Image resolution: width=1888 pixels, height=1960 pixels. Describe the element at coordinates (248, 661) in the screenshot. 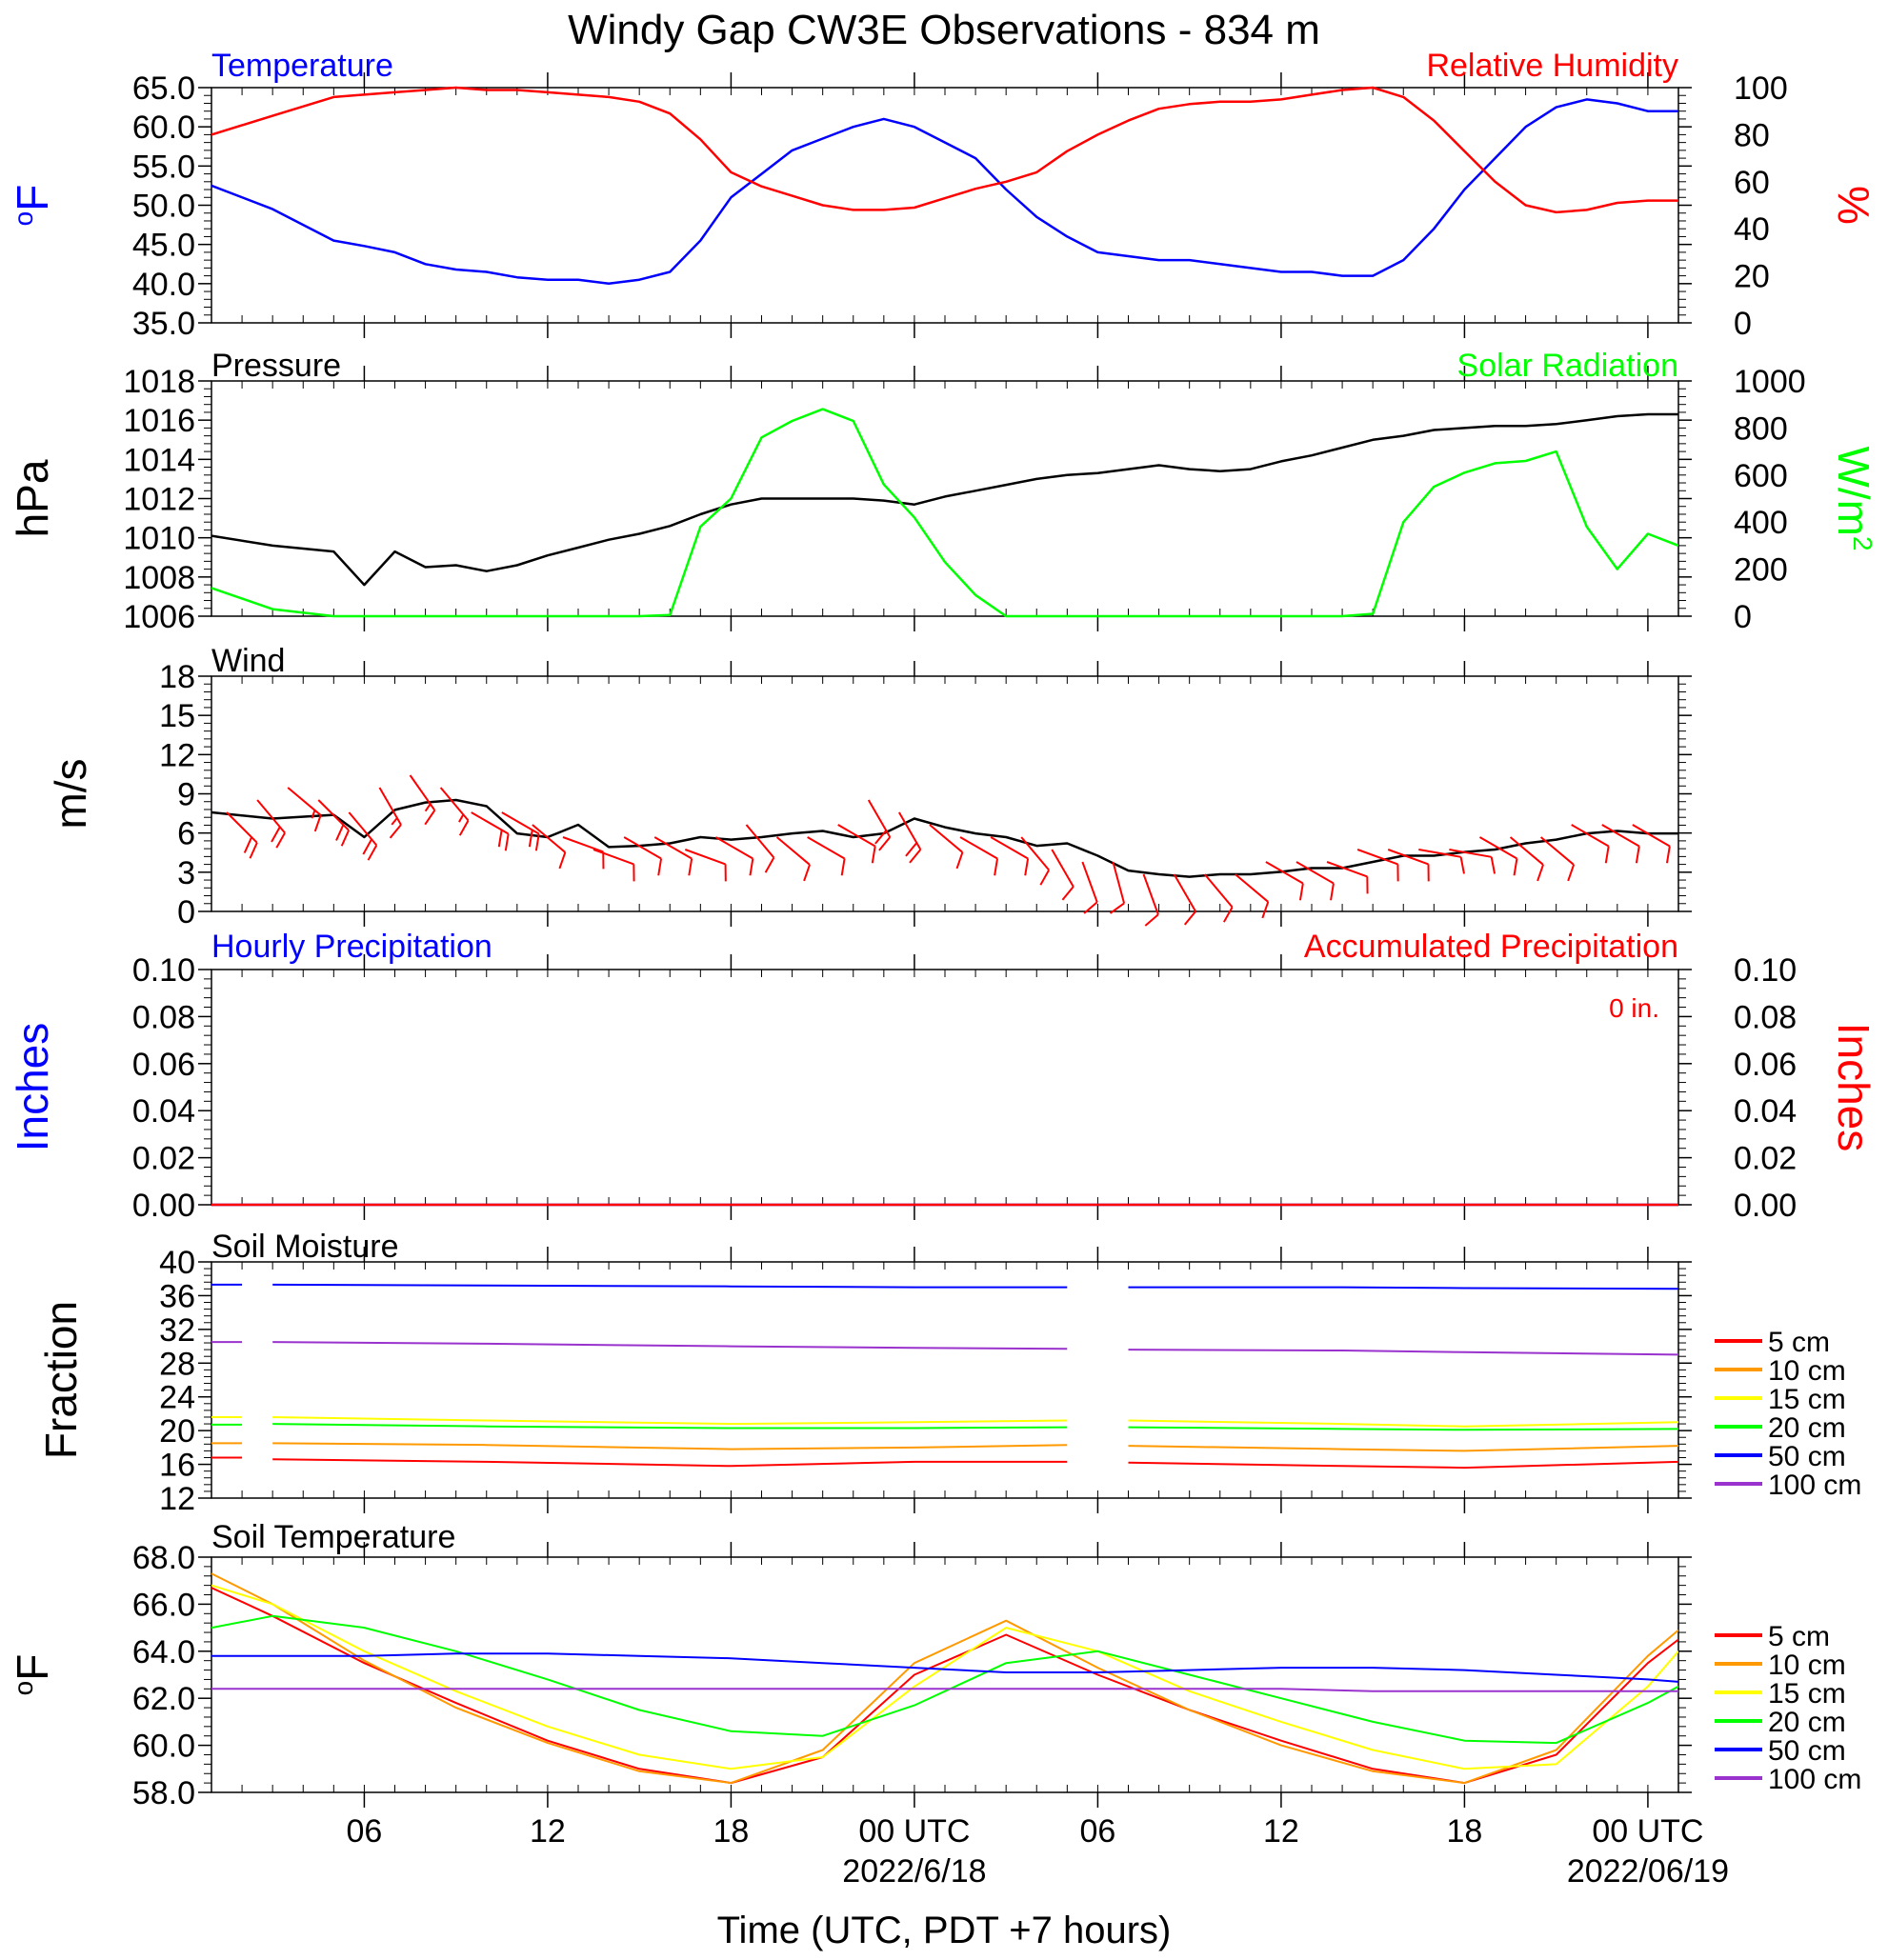

I see `panel-title-left: Wind` at that location.